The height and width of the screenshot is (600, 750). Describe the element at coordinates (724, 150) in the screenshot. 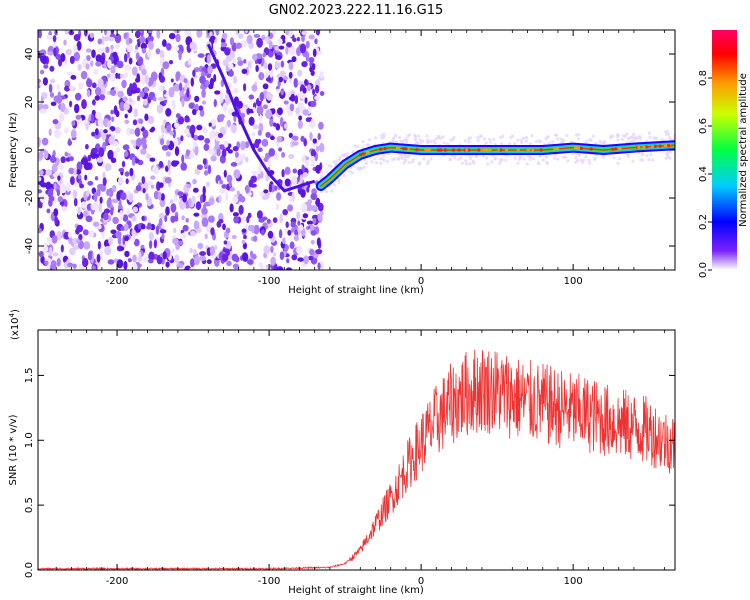

I see `colorbar-gradient` at that location.